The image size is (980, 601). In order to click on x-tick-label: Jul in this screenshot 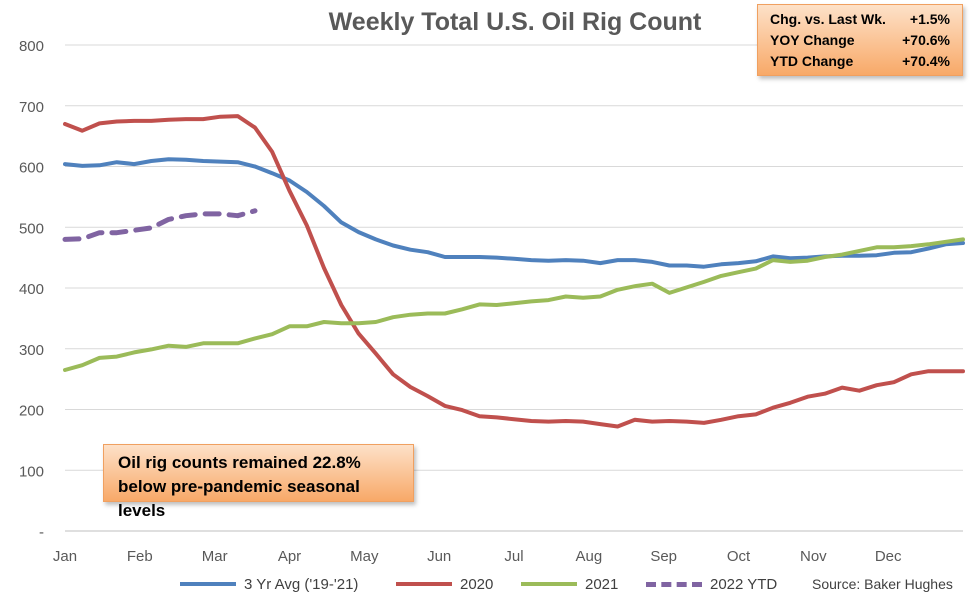, I will do `click(513, 556)`.